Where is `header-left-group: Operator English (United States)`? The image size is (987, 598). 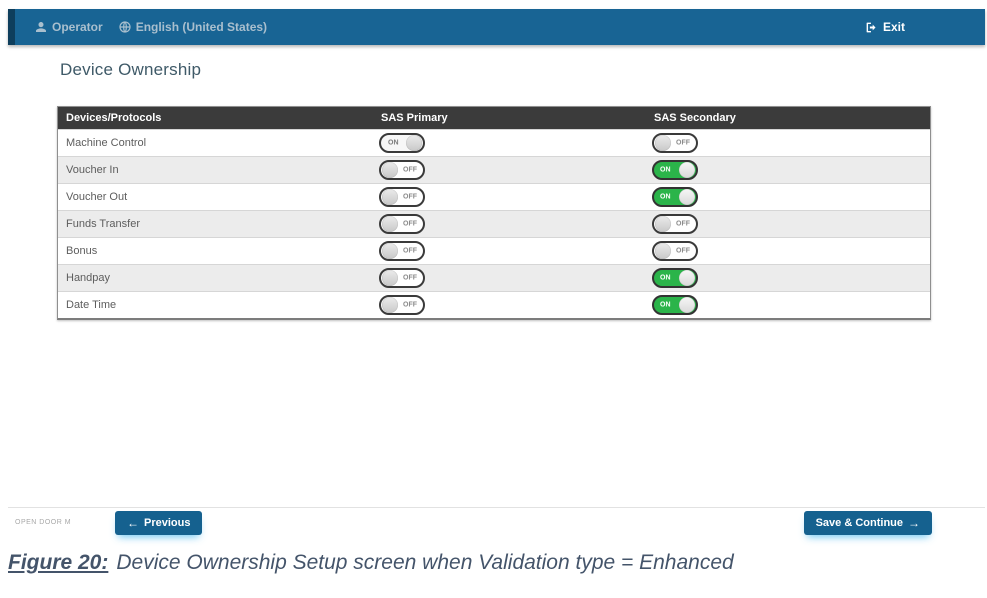
header-left-group: Operator English (United States) is located at coordinates (151, 27).